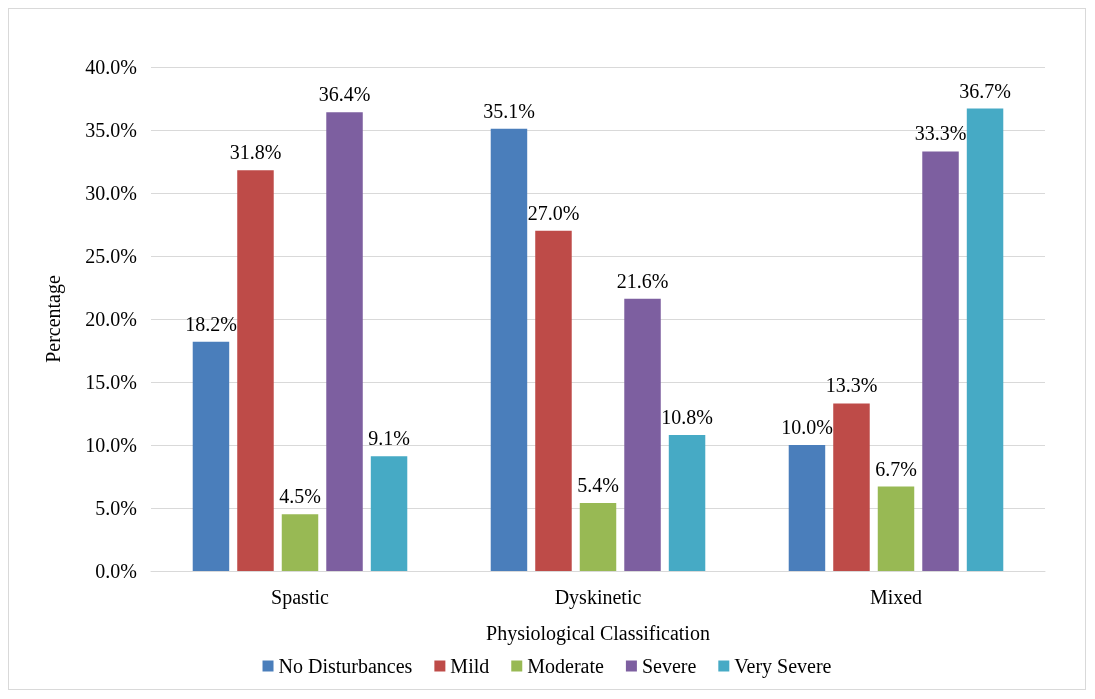  Describe the element at coordinates (783, 666) in the screenshot. I see `legend-label: Very Severe` at that location.